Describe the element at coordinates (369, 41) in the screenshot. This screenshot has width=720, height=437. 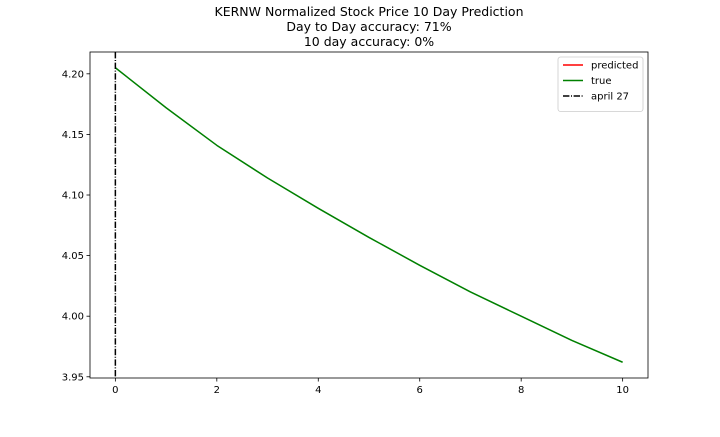
I see `chart-title-line-3: 10 day accuracy: 0%` at that location.